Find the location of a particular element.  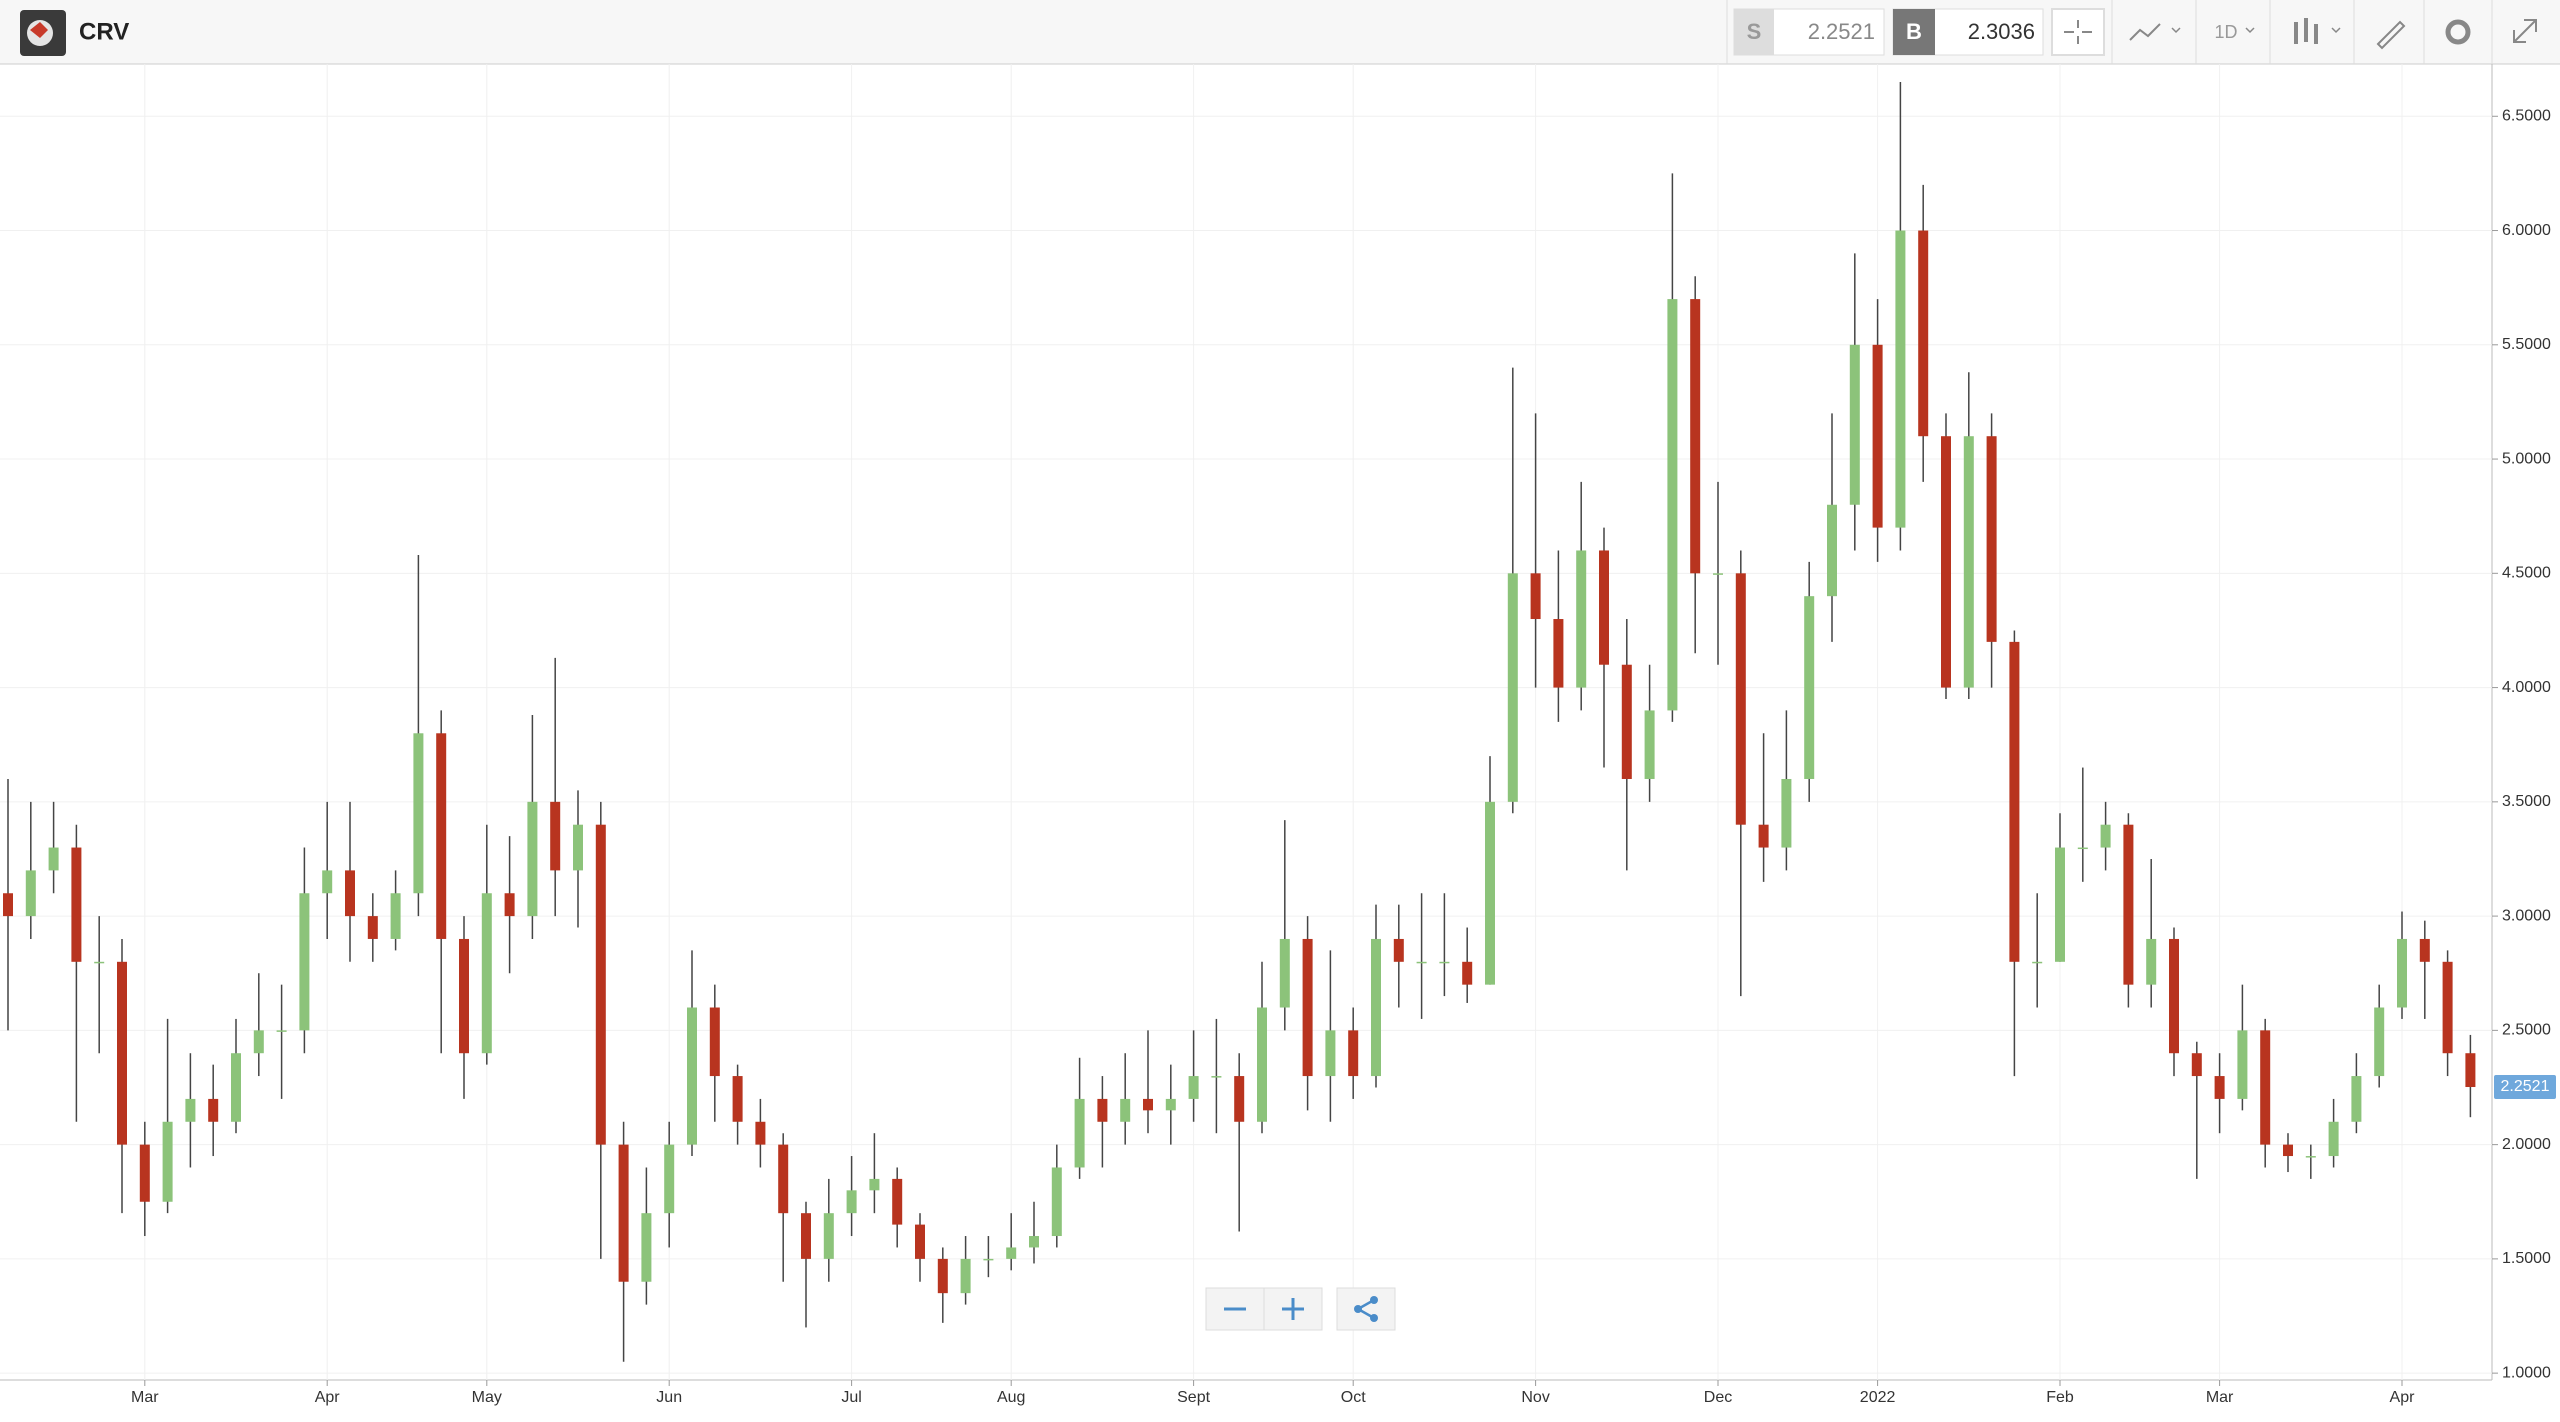

toolbar-separators is located at coordinates (2302, 32).